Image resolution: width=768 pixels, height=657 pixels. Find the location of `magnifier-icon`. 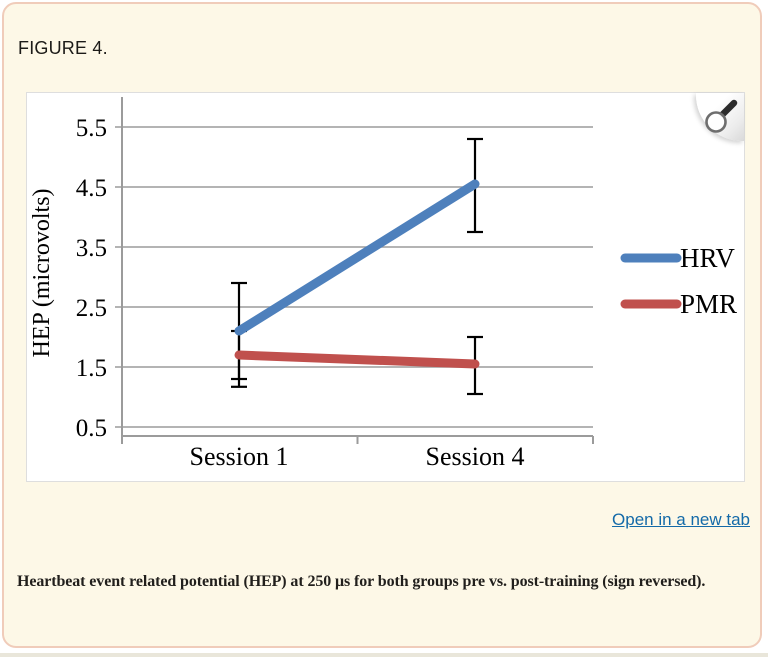

magnifier-icon is located at coordinates (721, 116).